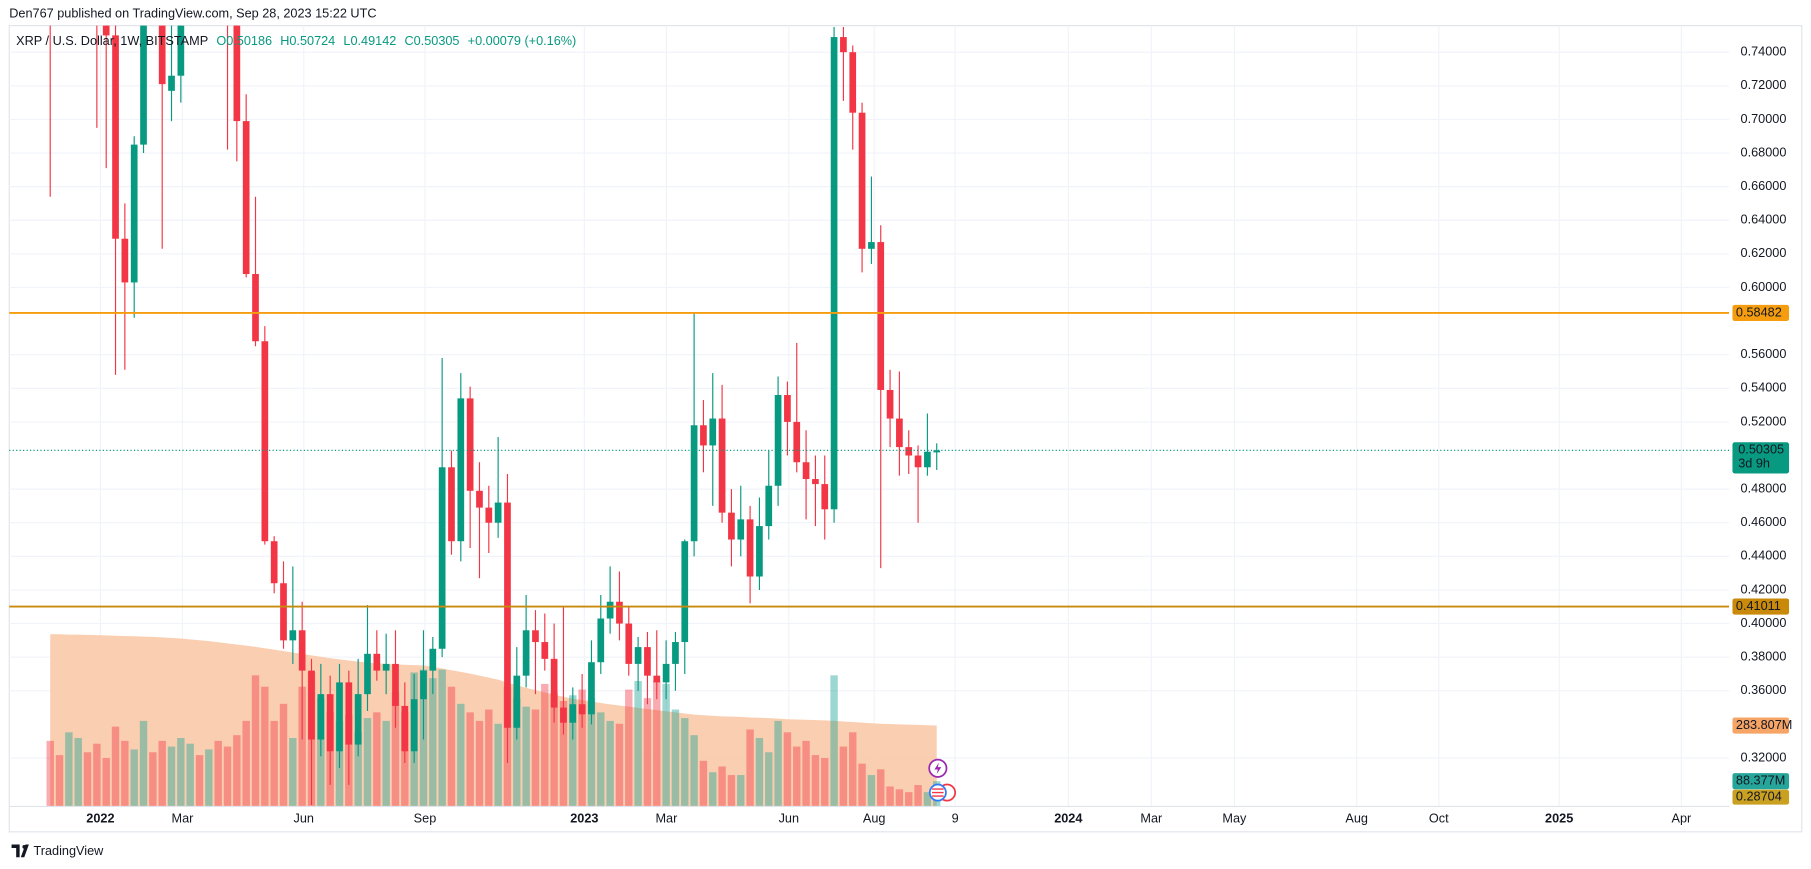 The height and width of the screenshot is (869, 1811). Describe the element at coordinates (1764, 522) in the screenshot. I see `y-tick-label: 0.46000` at that location.